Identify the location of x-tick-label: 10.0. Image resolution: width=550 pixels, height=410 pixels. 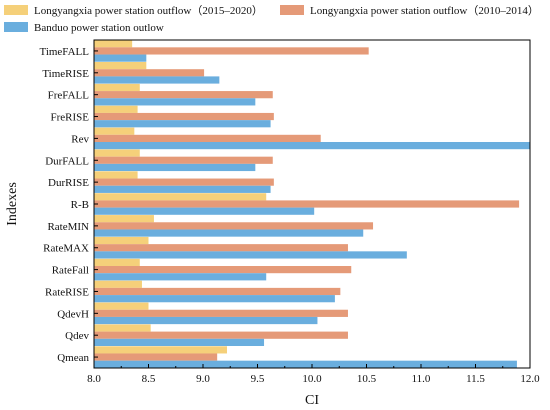
(312, 379).